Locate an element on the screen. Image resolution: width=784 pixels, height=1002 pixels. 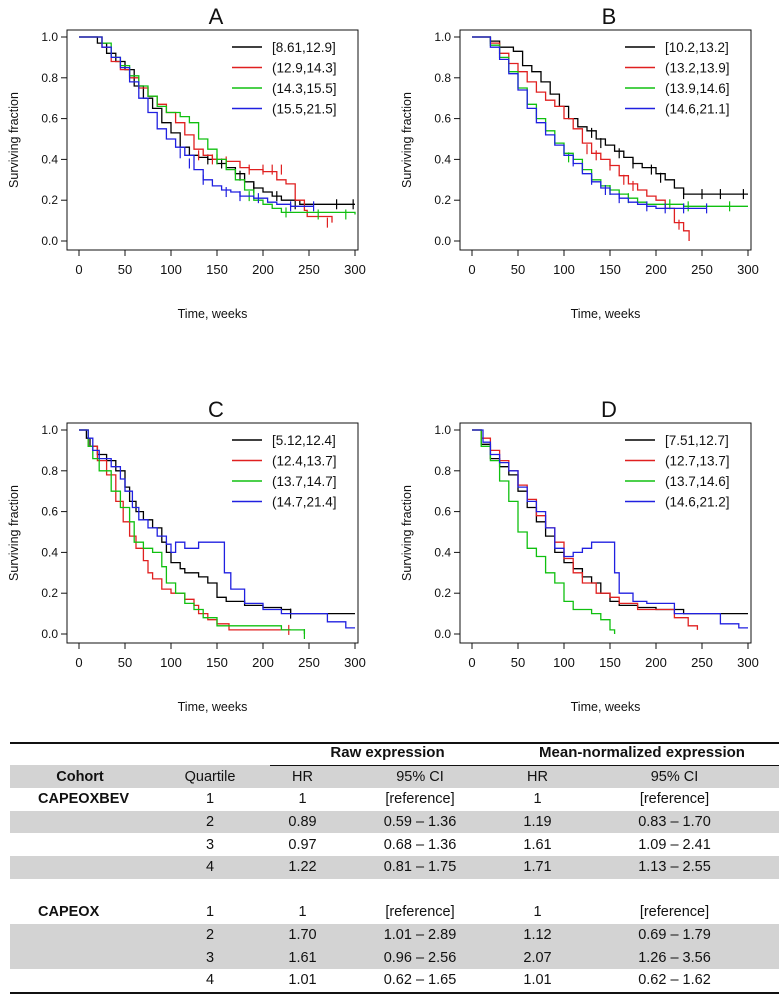
legend-label: (15.5,21.5] is located at coordinates (304, 109).